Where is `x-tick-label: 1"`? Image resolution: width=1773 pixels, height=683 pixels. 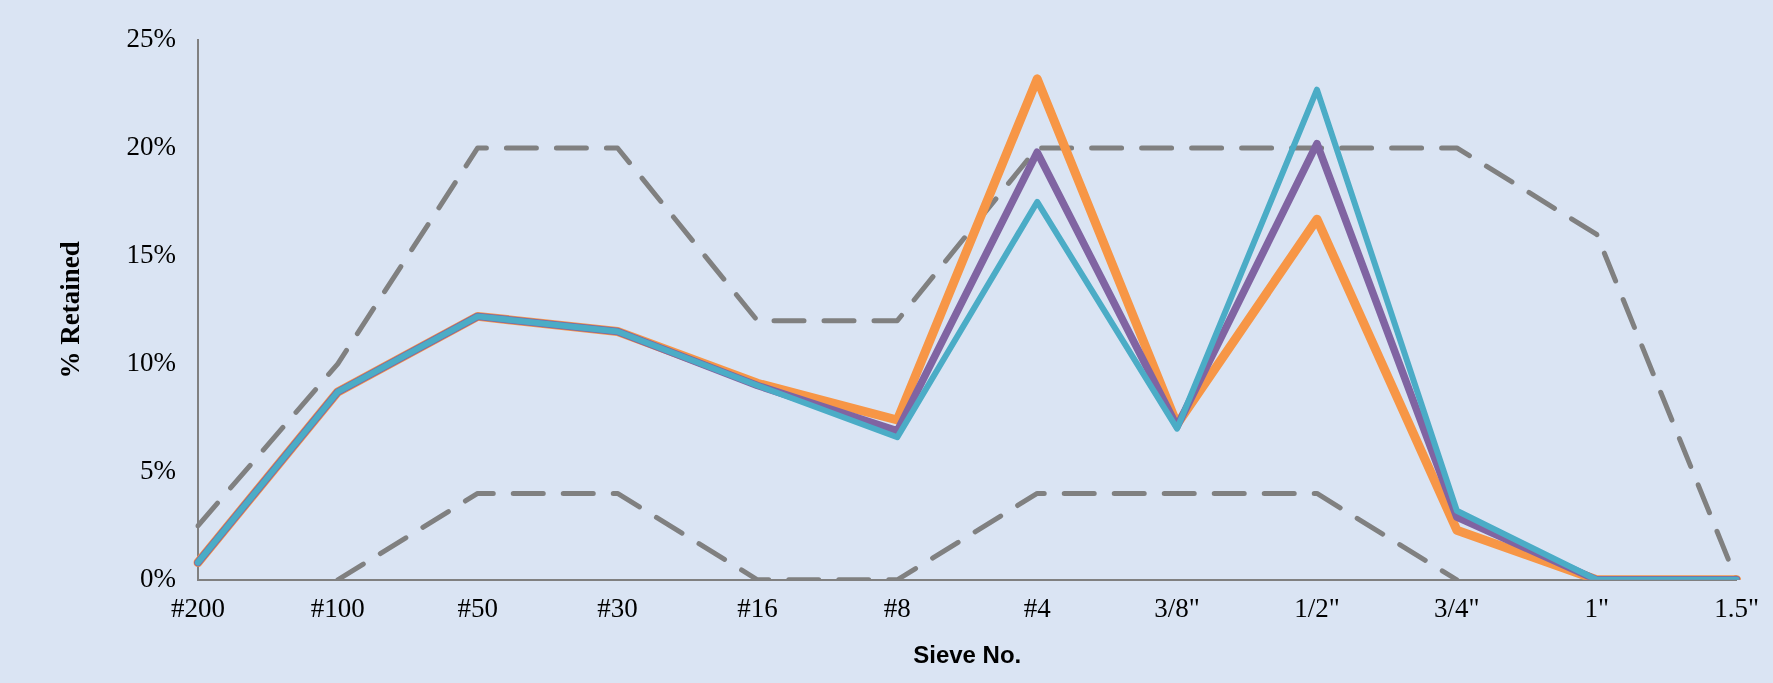
x-tick-label: 1" is located at coordinates (1596, 608).